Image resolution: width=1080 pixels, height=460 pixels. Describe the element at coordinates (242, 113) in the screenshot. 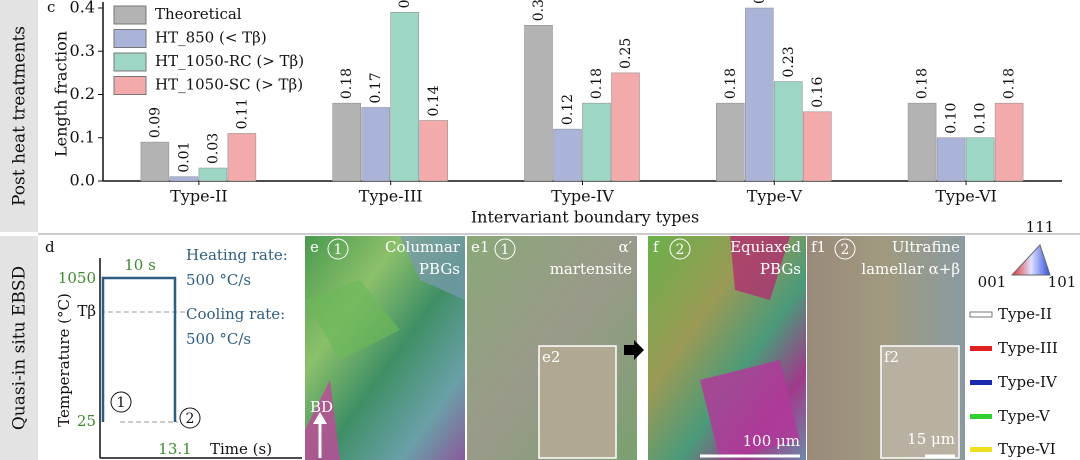

I see `value-label: 0.11` at that location.